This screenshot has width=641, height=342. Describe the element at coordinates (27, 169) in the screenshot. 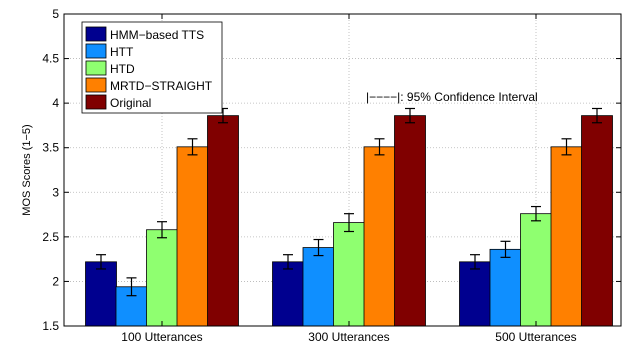

I see `y-axis-label: MOS Scores (1−5)` at that location.